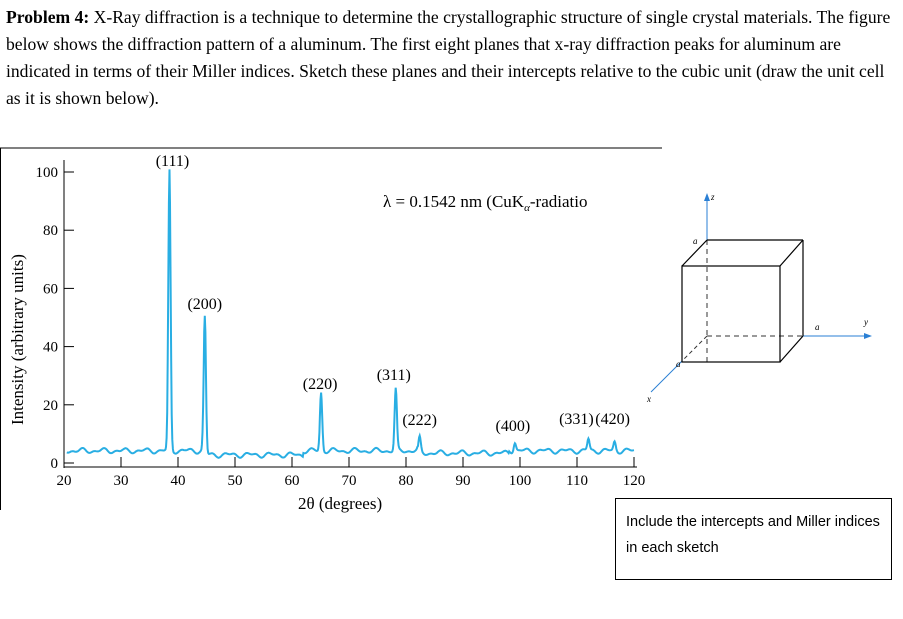  Describe the element at coordinates (172, 161) in the screenshot. I see `peak-label: (111)` at that location.